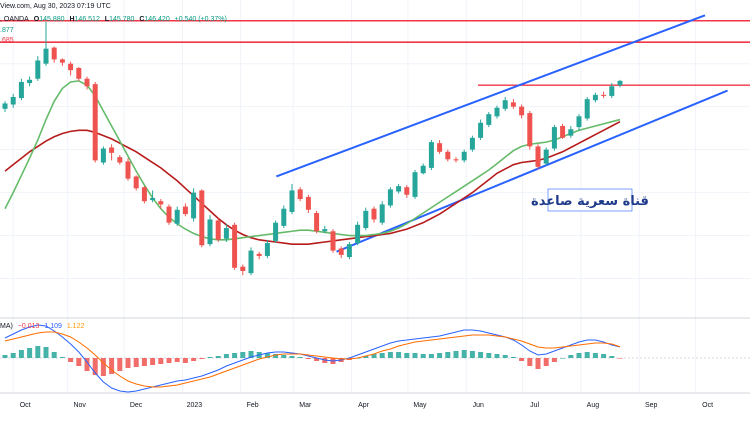  I want to click on x-tick-label: Jun, so click(478, 405).